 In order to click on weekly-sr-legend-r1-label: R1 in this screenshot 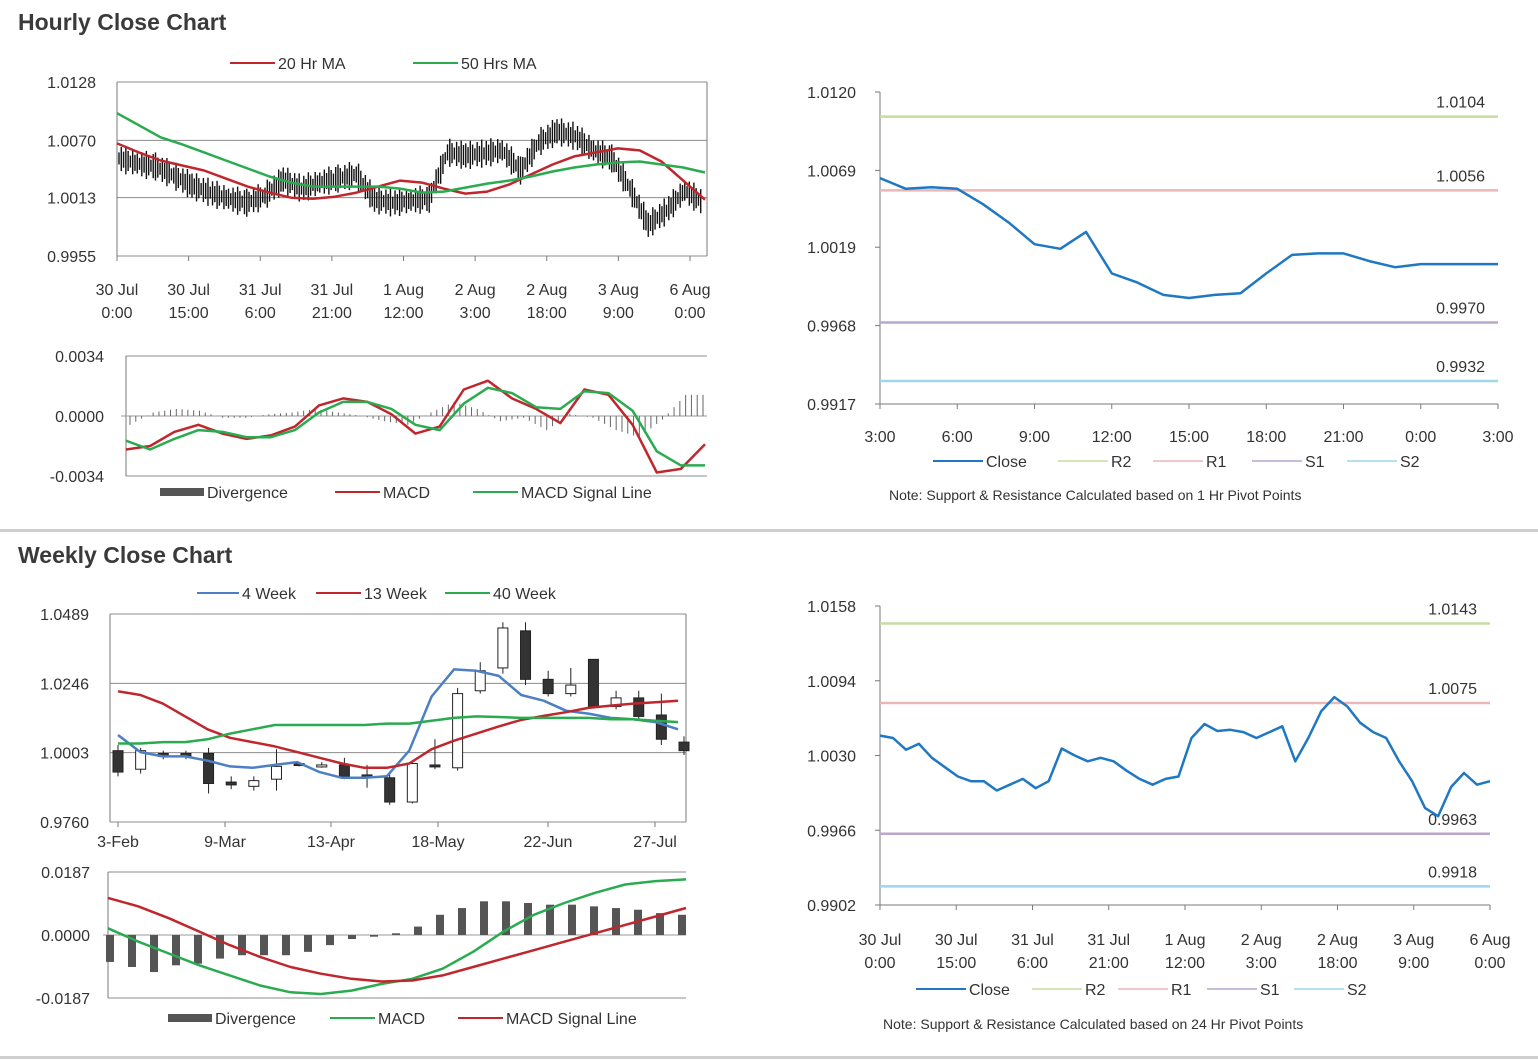, I will do `click(1181, 990)`.